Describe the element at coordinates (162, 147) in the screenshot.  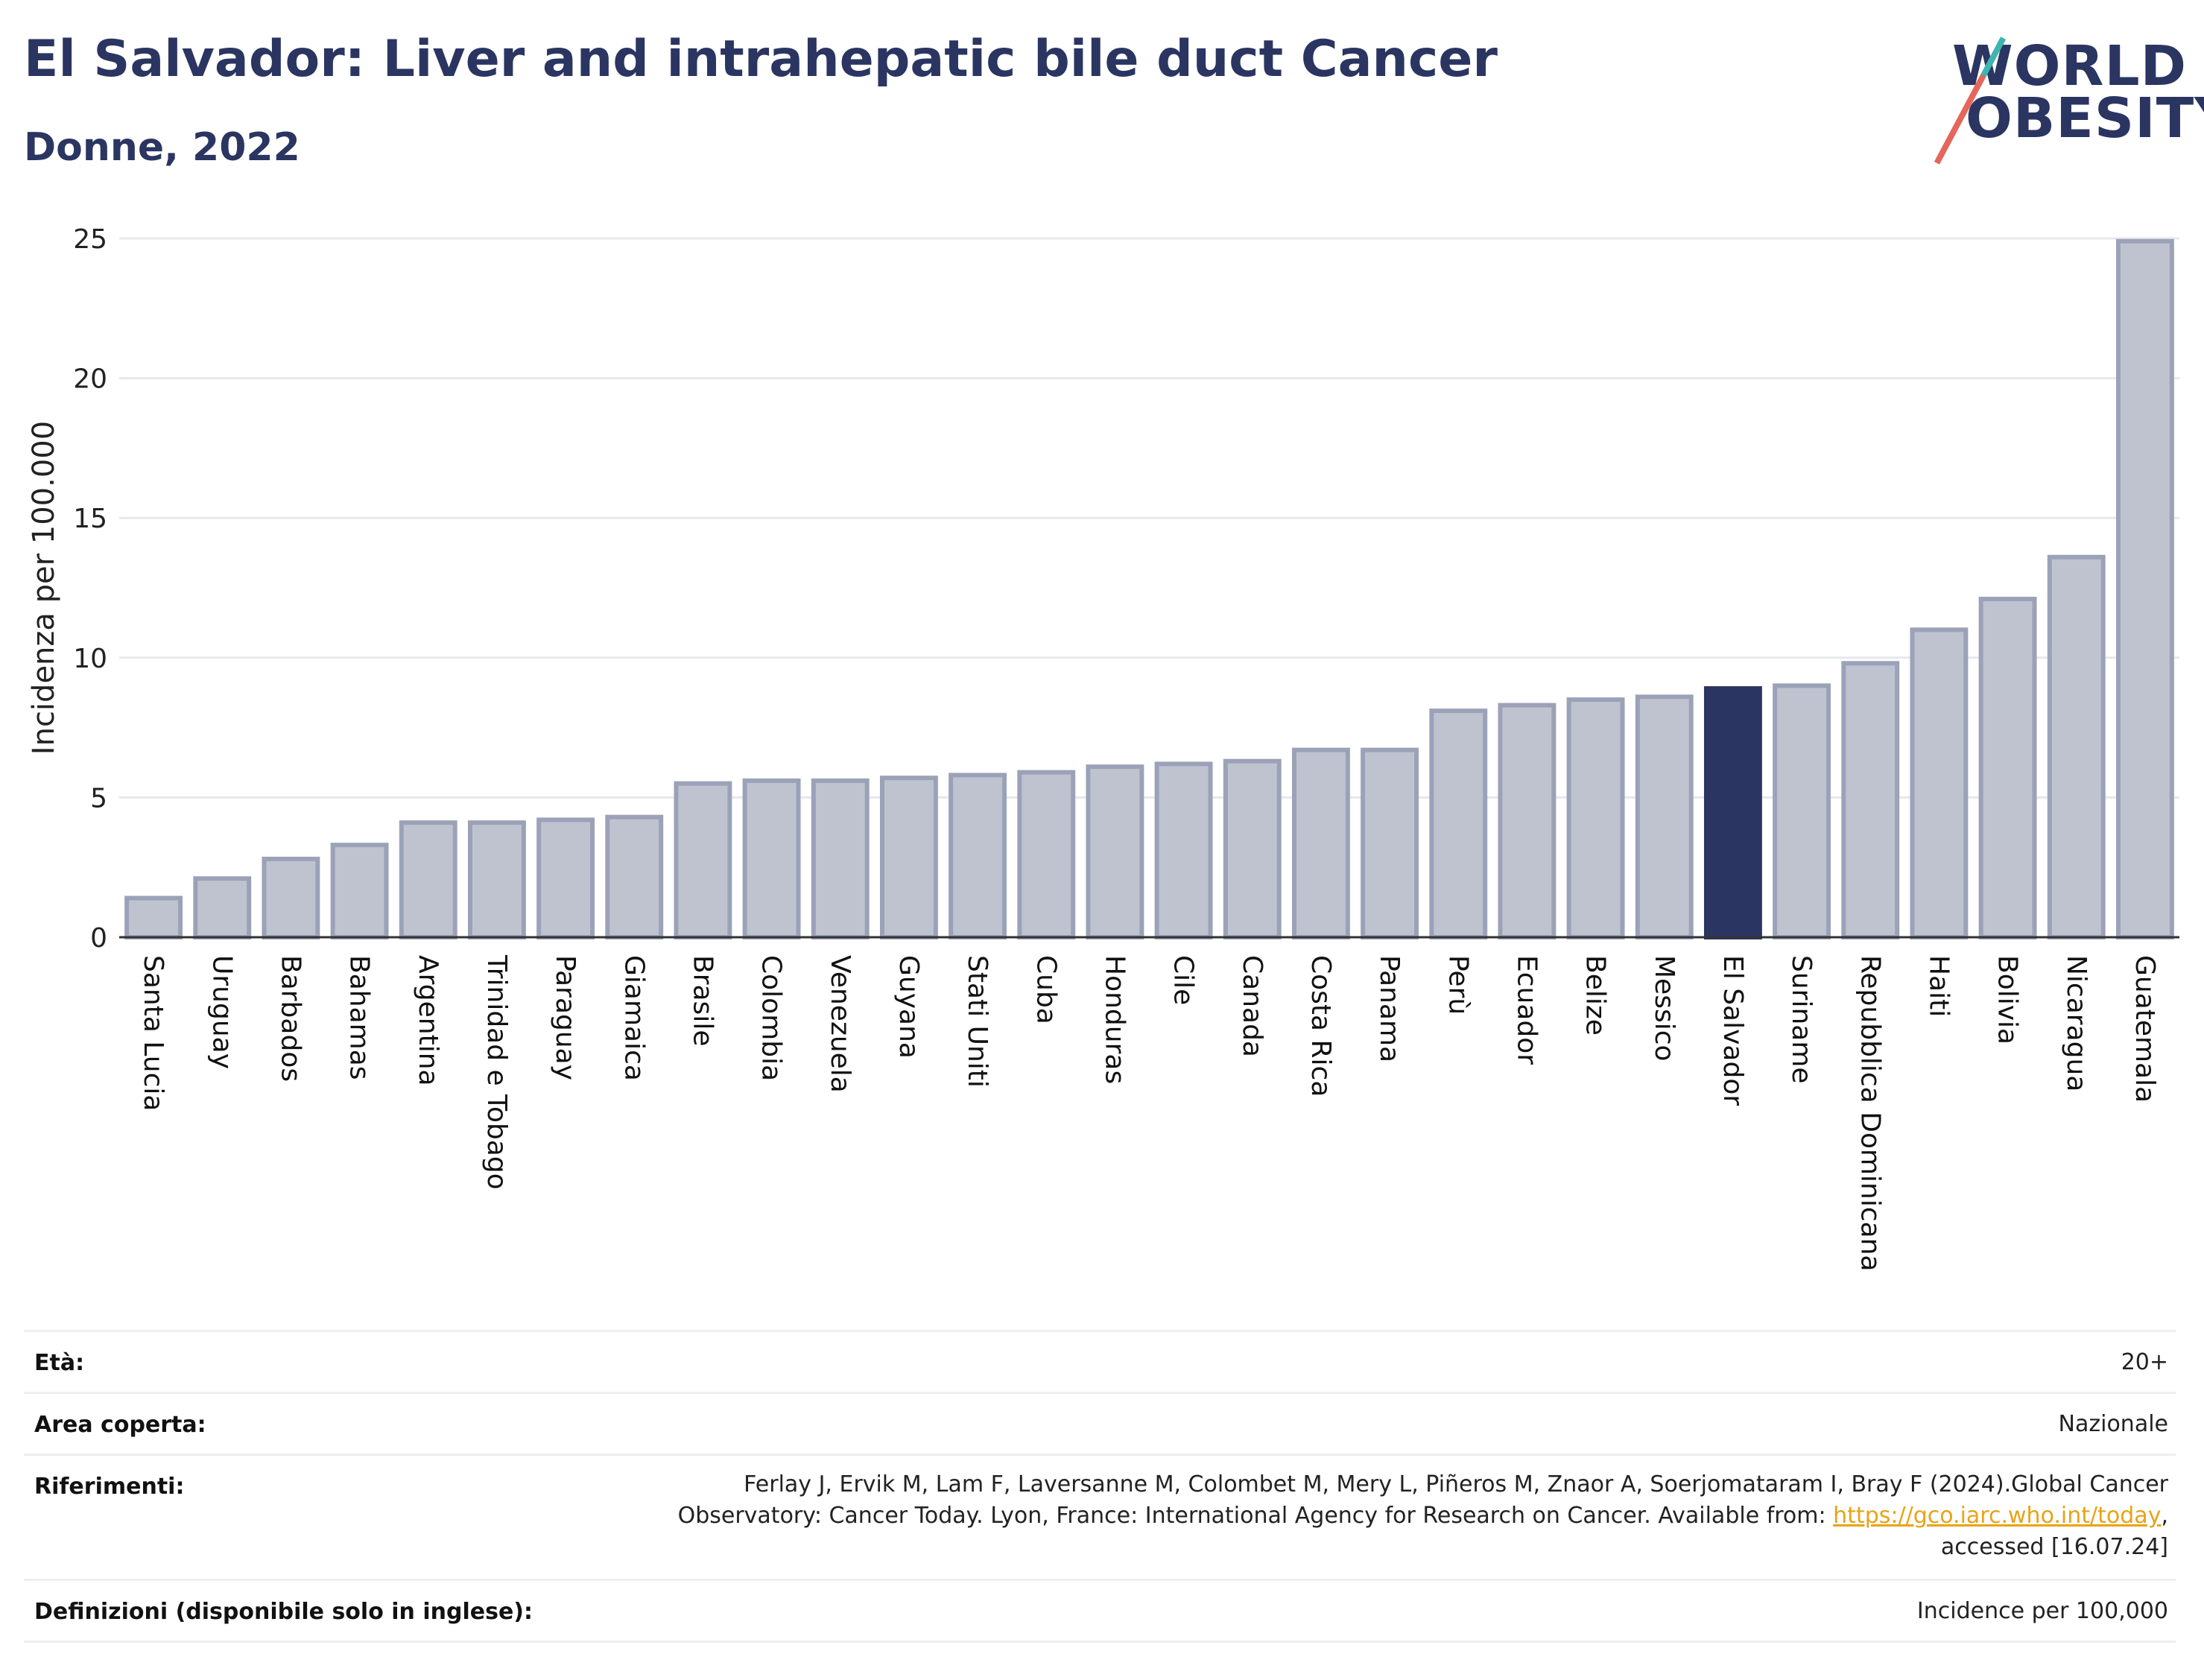
I see `chart-subtitle: Donne, 2022` at that location.